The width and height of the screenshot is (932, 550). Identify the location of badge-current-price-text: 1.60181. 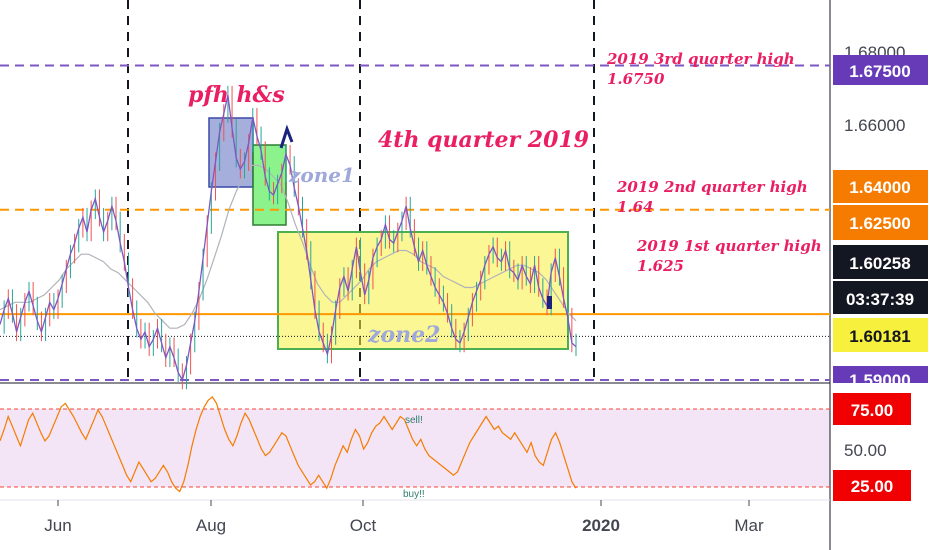
(879, 336).